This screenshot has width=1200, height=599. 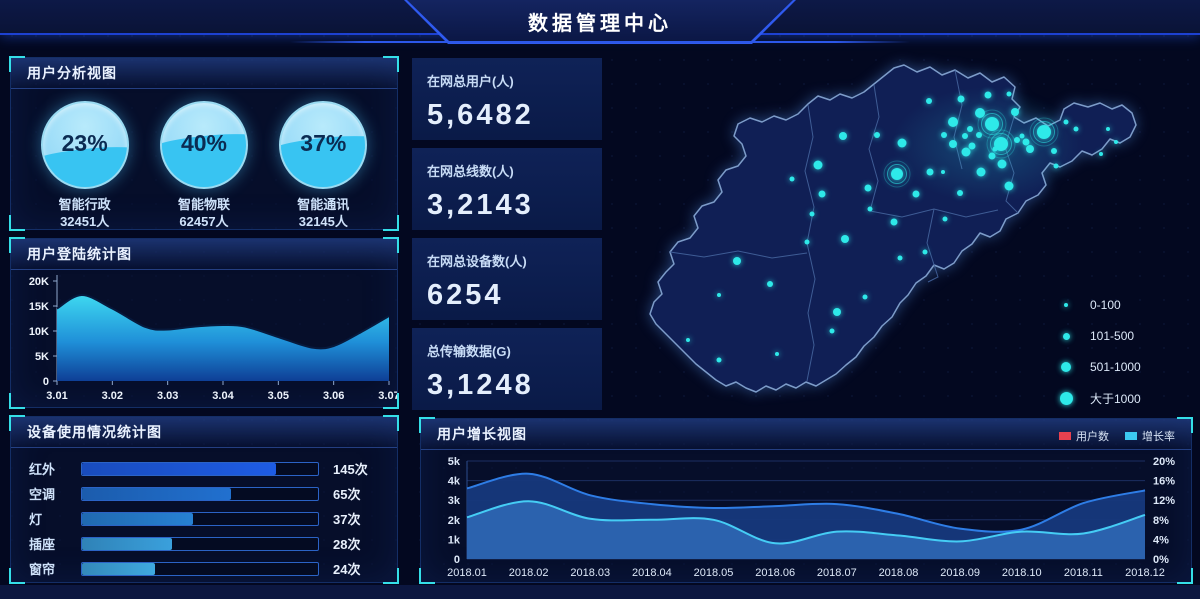 I want to click on stat-card-label: 在网总设备数(人), so click(x=477, y=261).